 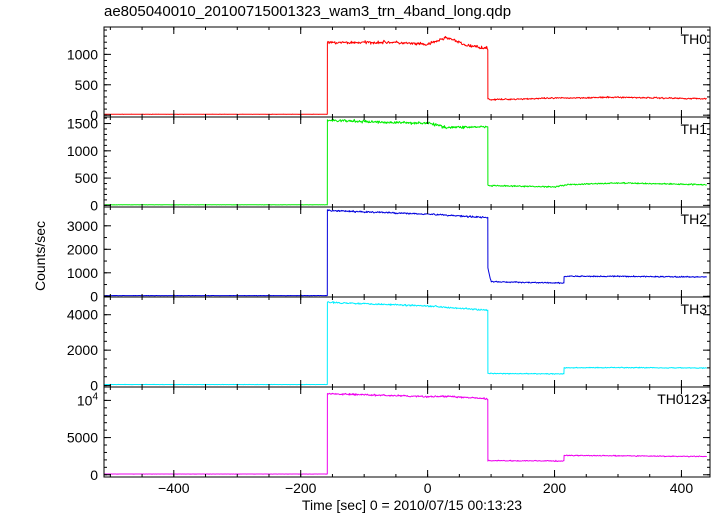 What do you see at coordinates (694, 129) in the screenshot?
I see `panel-label-th1: TH1` at bounding box center [694, 129].